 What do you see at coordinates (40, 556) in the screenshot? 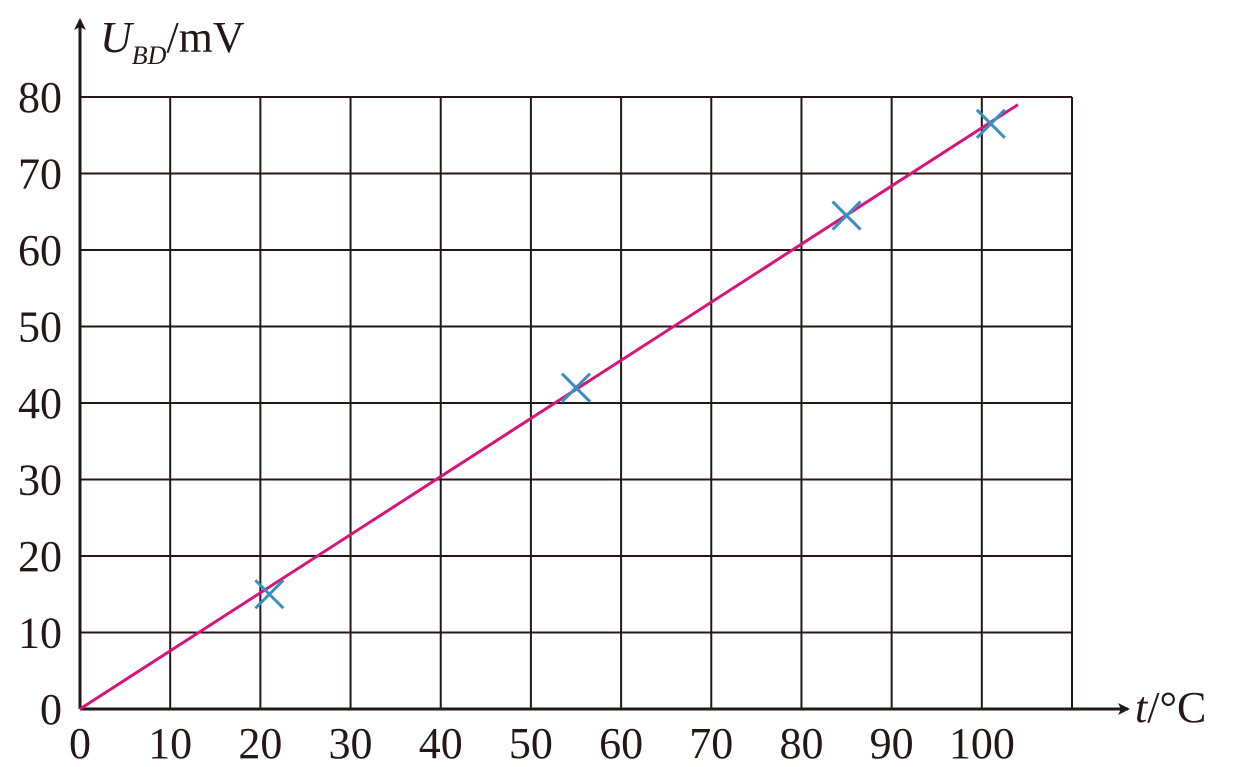
I see `y-tick-label: 20` at bounding box center [40, 556].